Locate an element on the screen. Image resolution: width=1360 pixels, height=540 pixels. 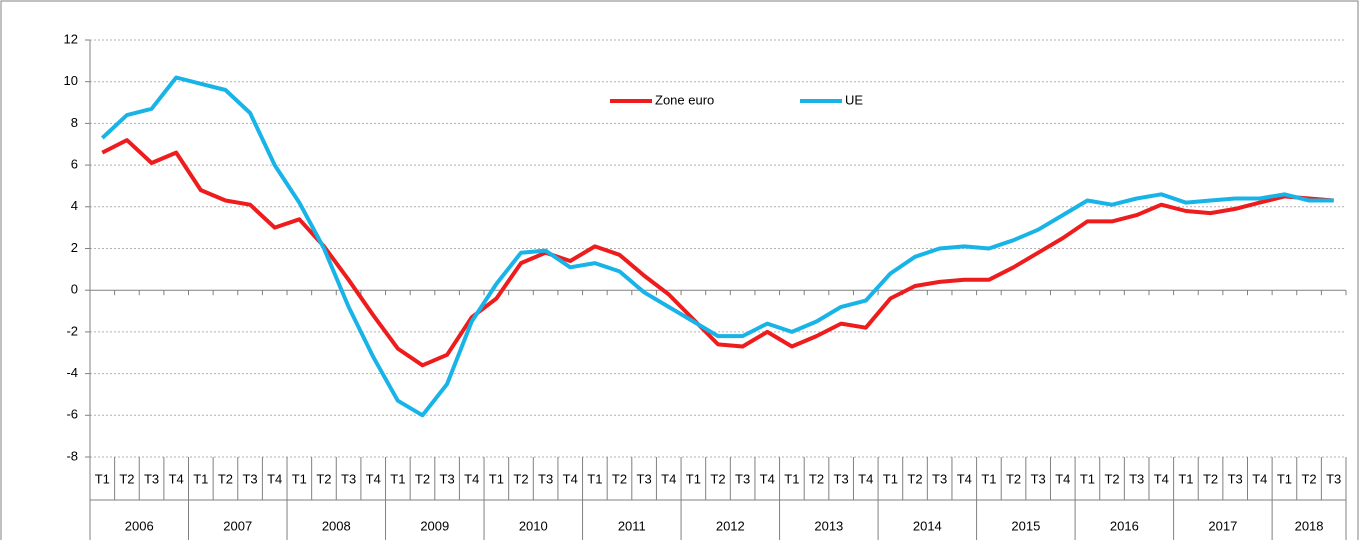
legend-label: UE is located at coordinates (854, 99).